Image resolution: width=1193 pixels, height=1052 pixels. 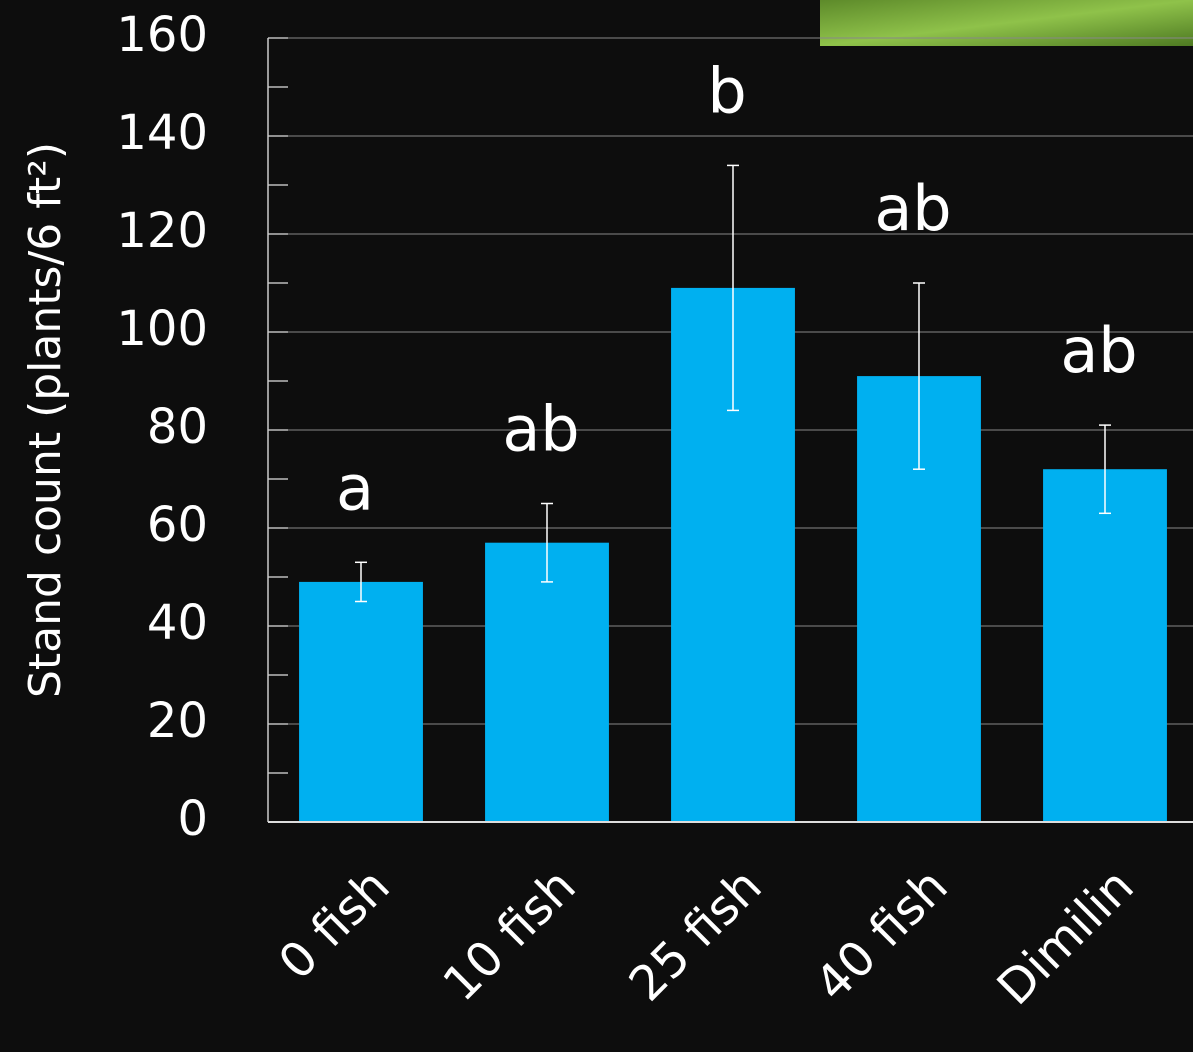 What do you see at coordinates (1006, 23) in the screenshot?
I see `grass-photo` at bounding box center [1006, 23].